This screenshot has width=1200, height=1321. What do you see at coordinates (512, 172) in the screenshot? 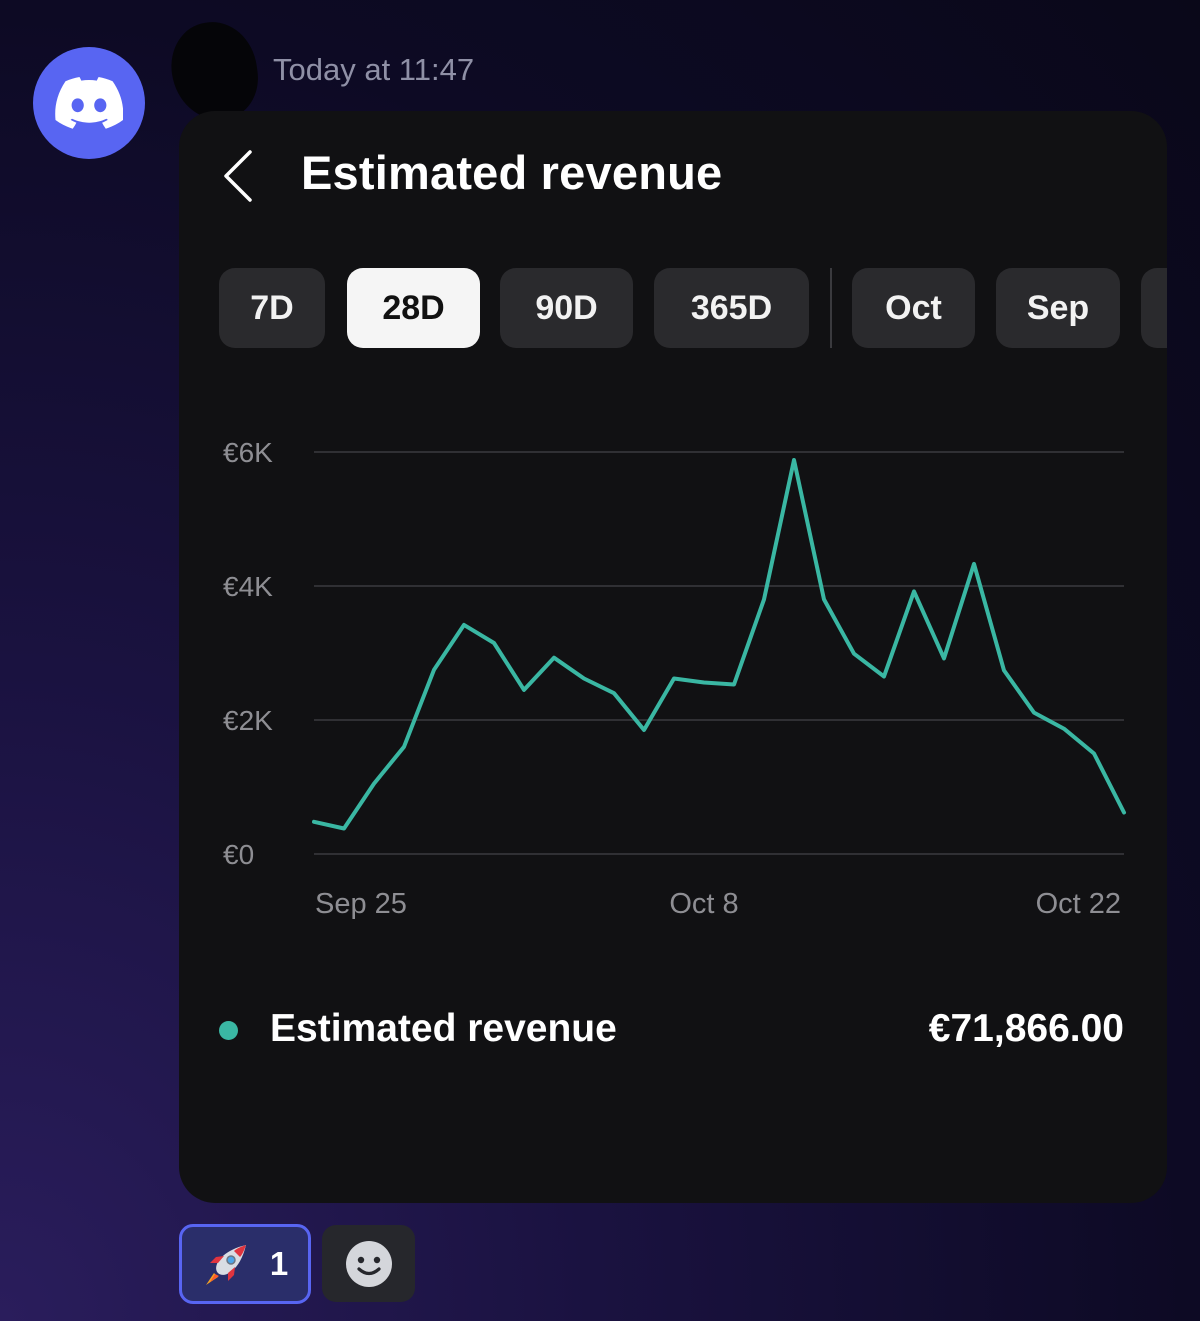
I see `page-title: Estimated revenue` at bounding box center [512, 172].